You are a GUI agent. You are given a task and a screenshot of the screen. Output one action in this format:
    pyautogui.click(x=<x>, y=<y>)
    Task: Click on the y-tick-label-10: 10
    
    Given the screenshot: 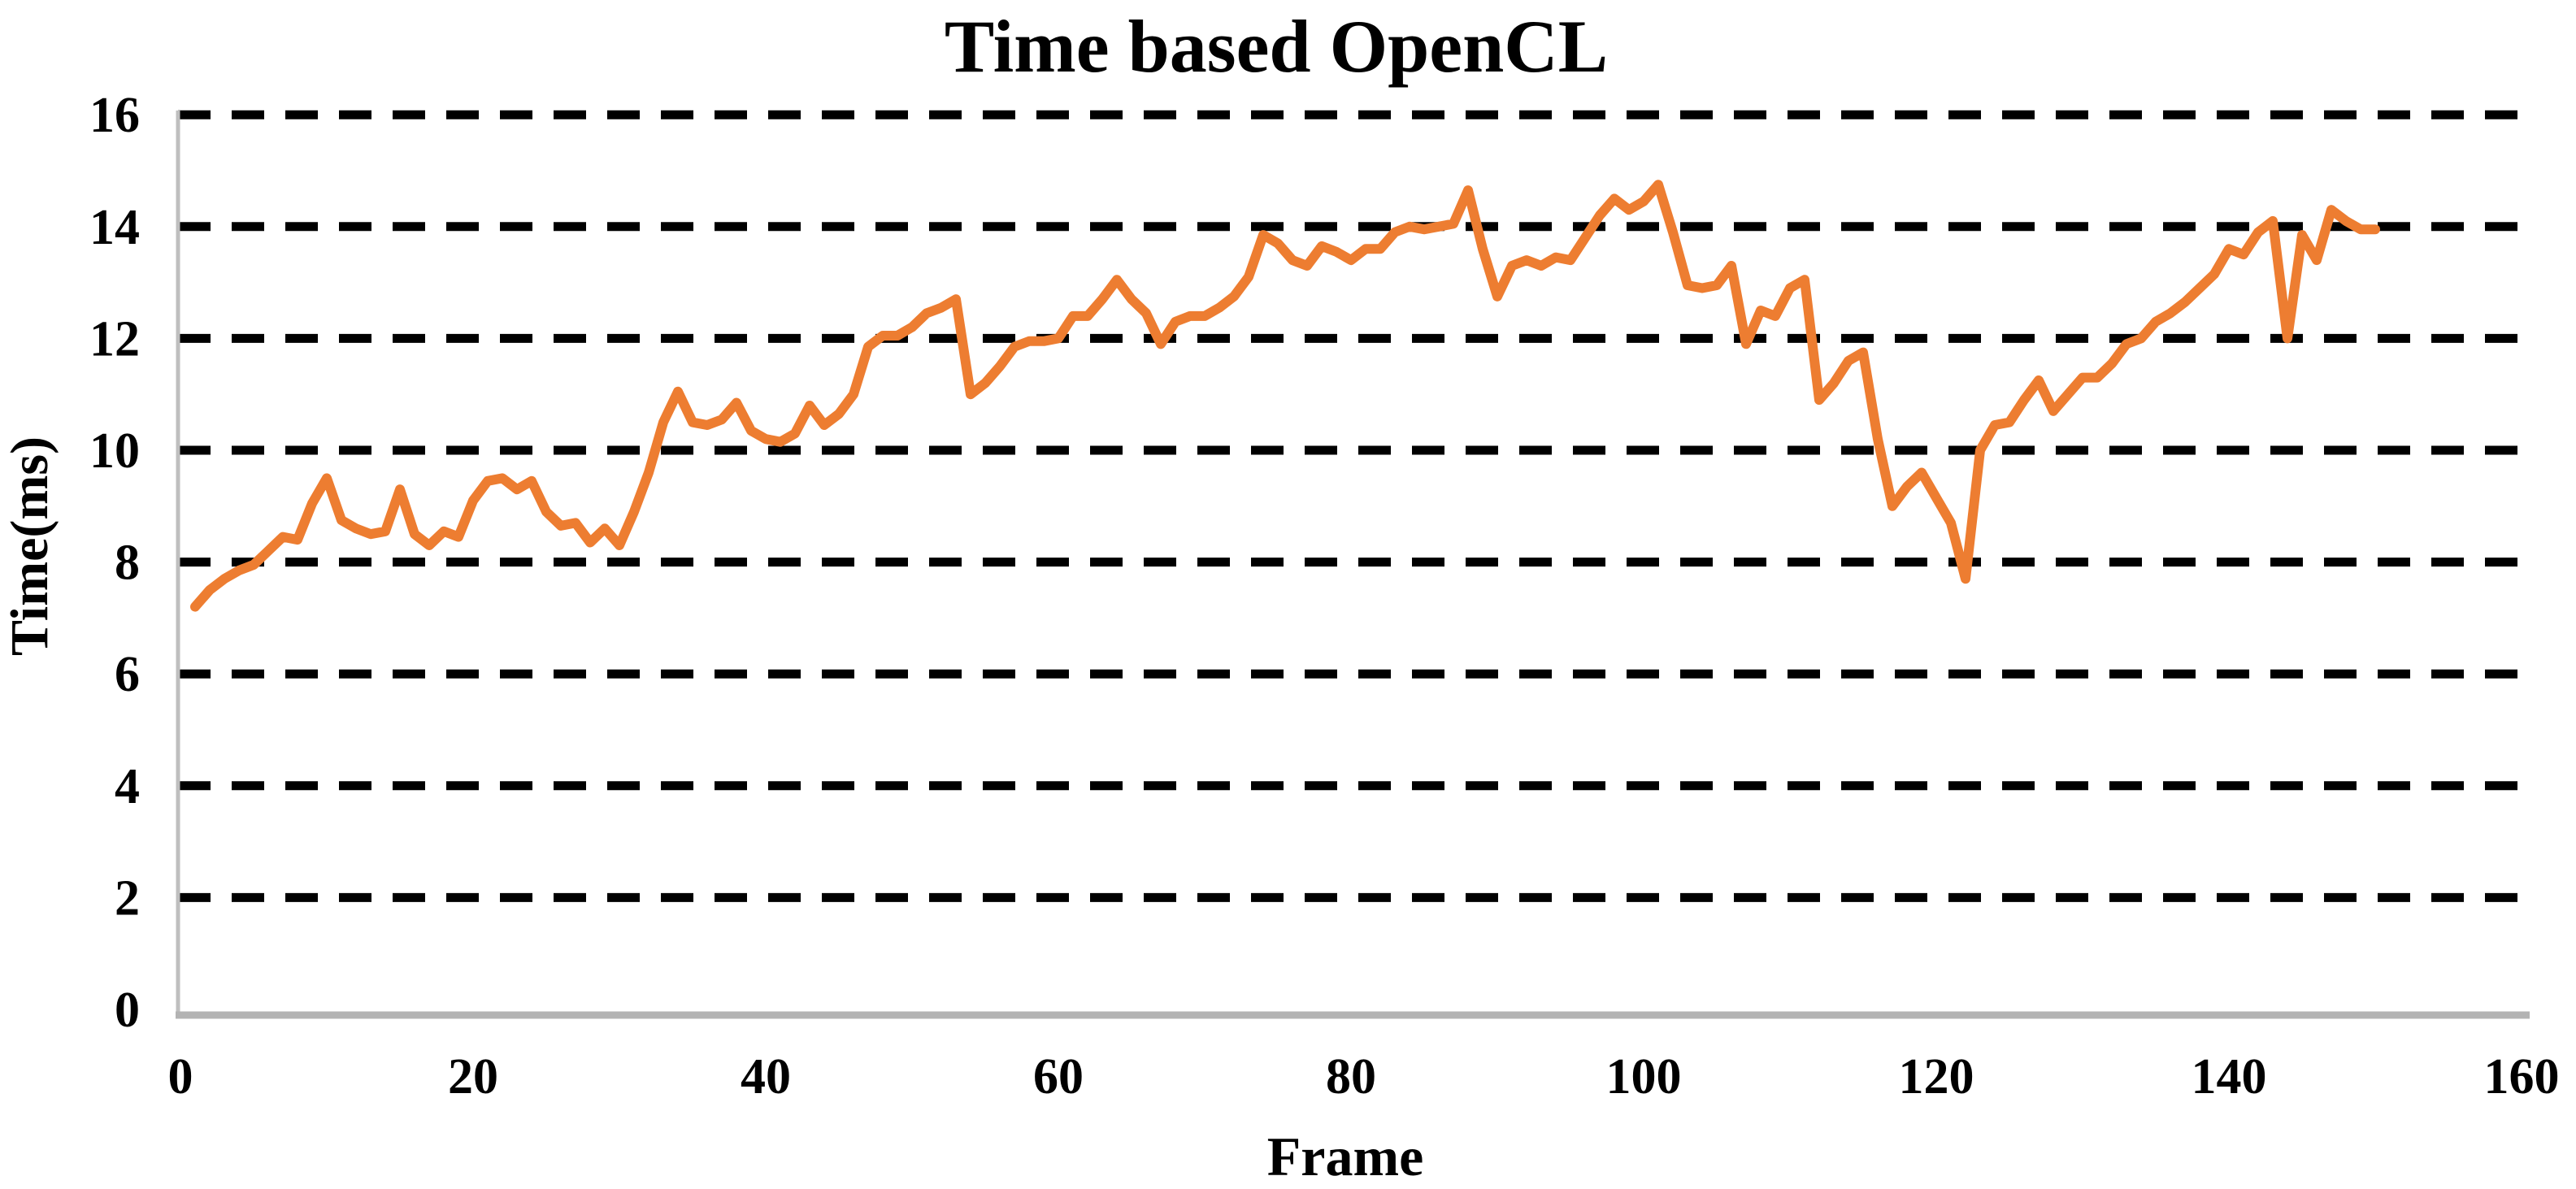 What is the action you would take?
    pyautogui.click(x=114, y=451)
    